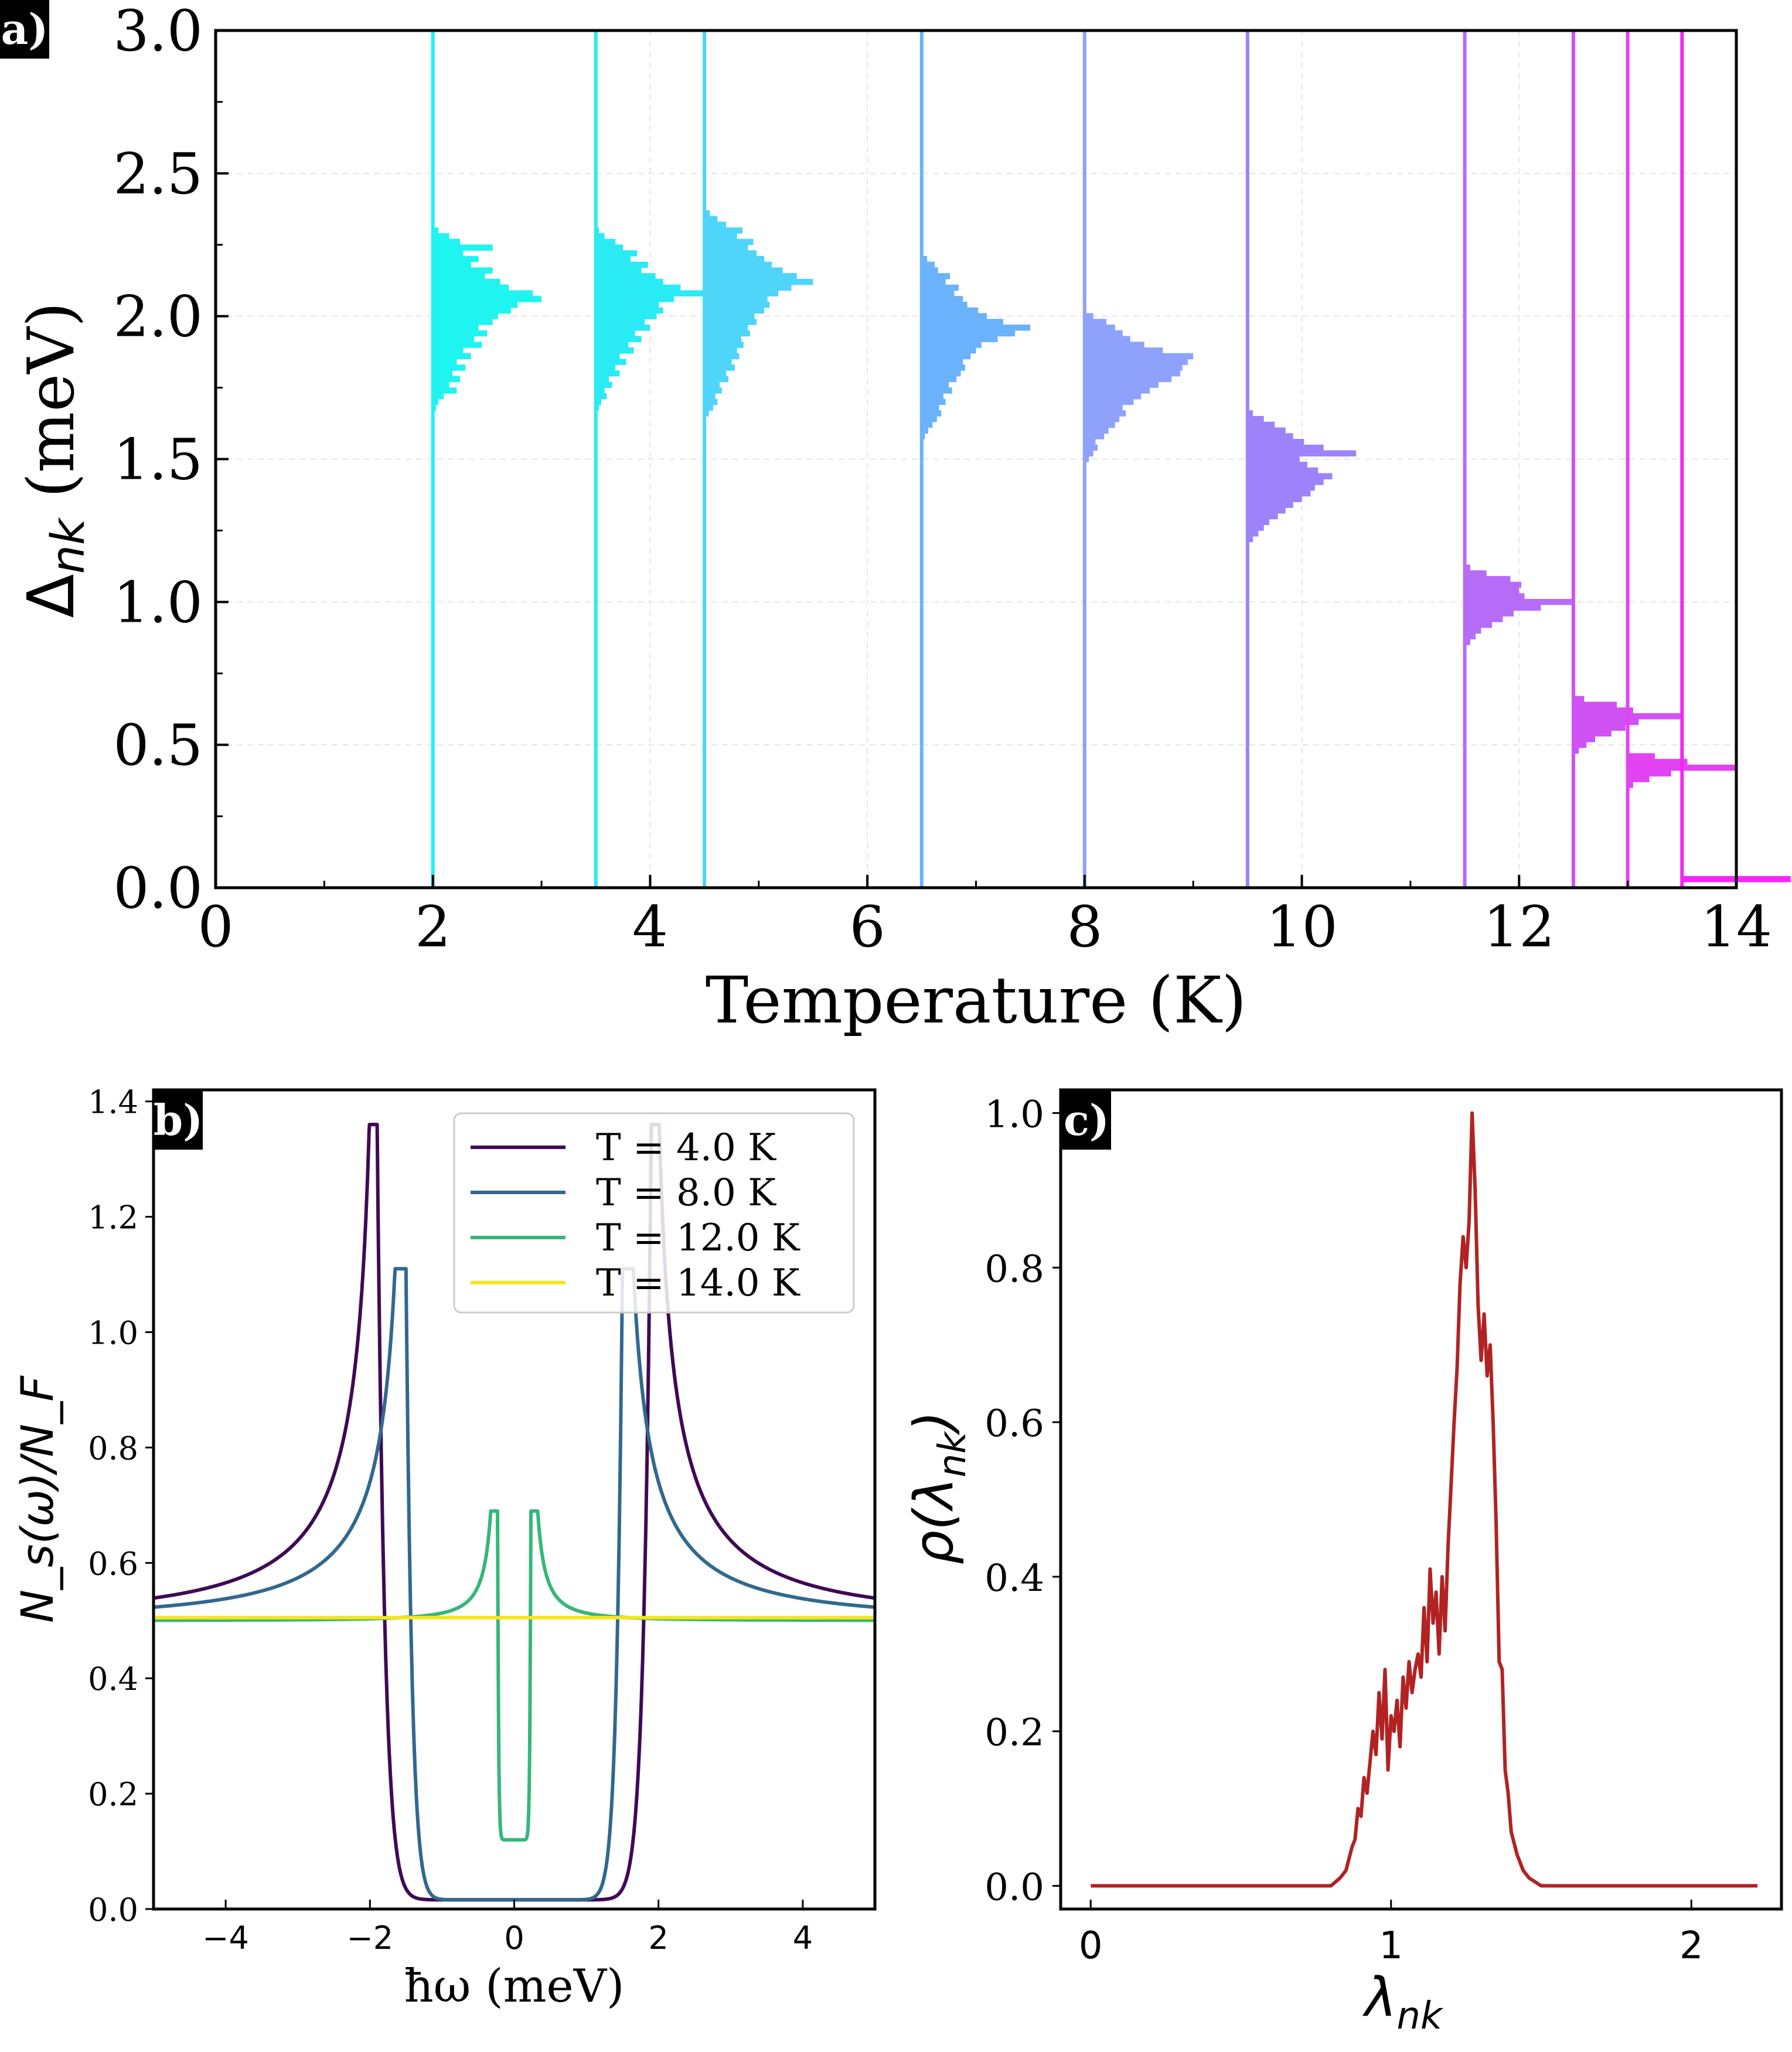 The width and height of the screenshot is (1792, 2052). I want to click on x-tick-label: 8, so click(1084, 927).